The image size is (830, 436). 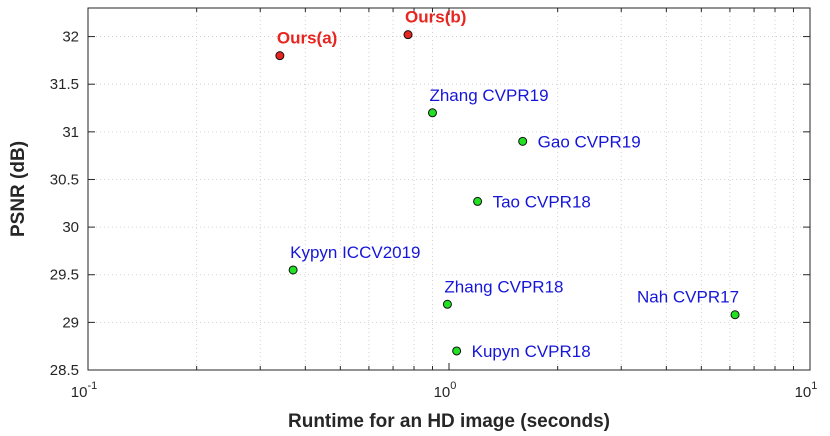 I want to click on x-tick-label: 10⁻¹, so click(x=84, y=390).